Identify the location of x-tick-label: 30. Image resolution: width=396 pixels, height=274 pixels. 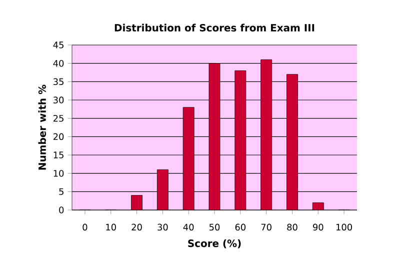
(163, 227).